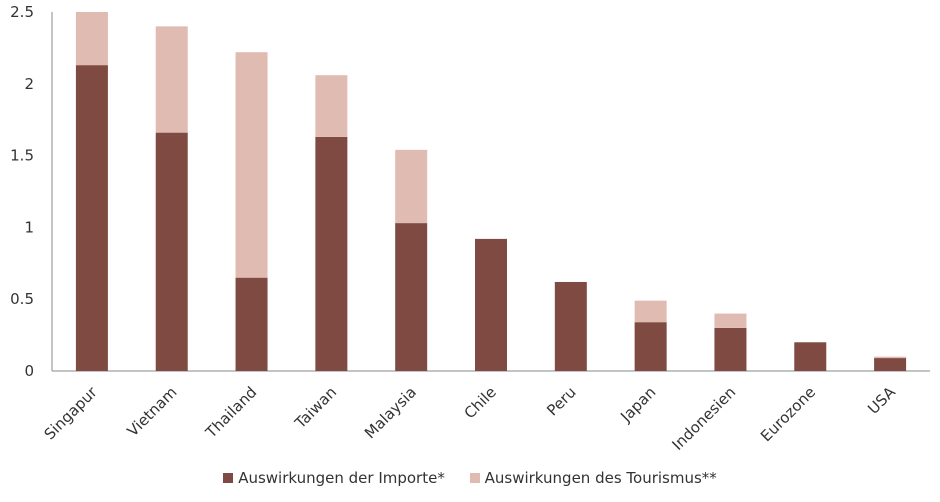  What do you see at coordinates (29, 227) in the screenshot?
I see `y-tick-label: 1` at bounding box center [29, 227].